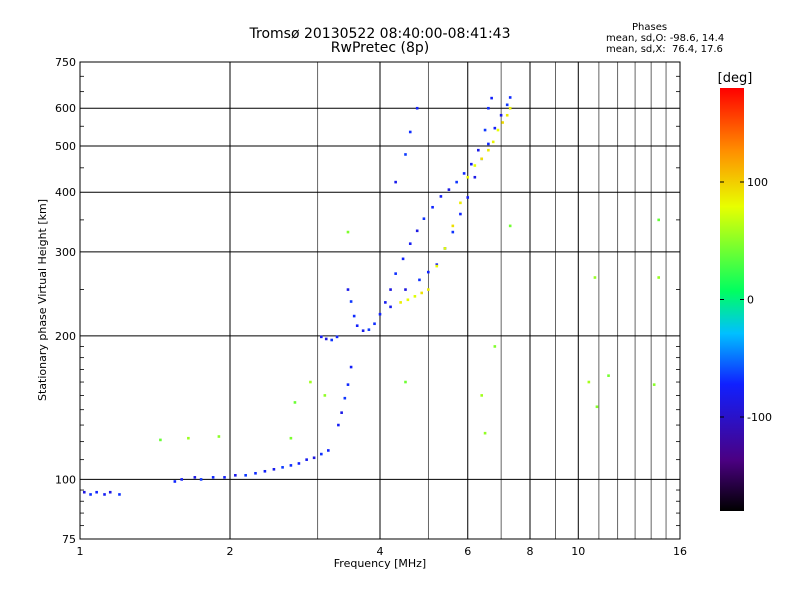  I want to click on chart-title: Tromsø 20130522 08:40:00-08:41:43, so click(380, 34).